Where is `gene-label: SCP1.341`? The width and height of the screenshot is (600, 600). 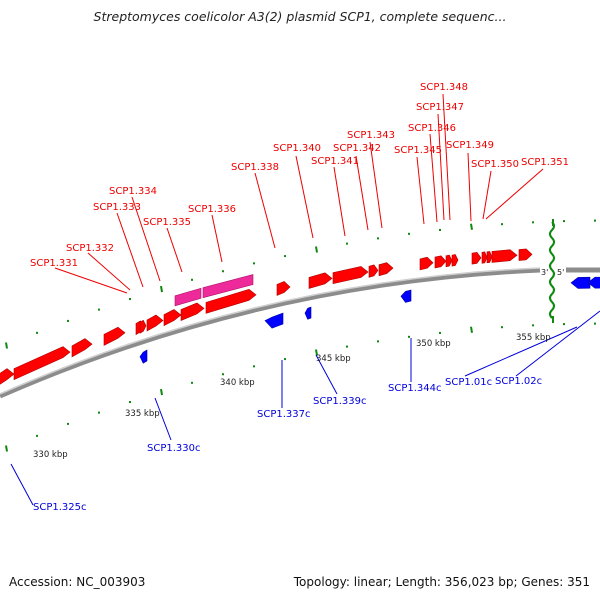 gene-label: SCP1.341 is located at coordinates (335, 161).